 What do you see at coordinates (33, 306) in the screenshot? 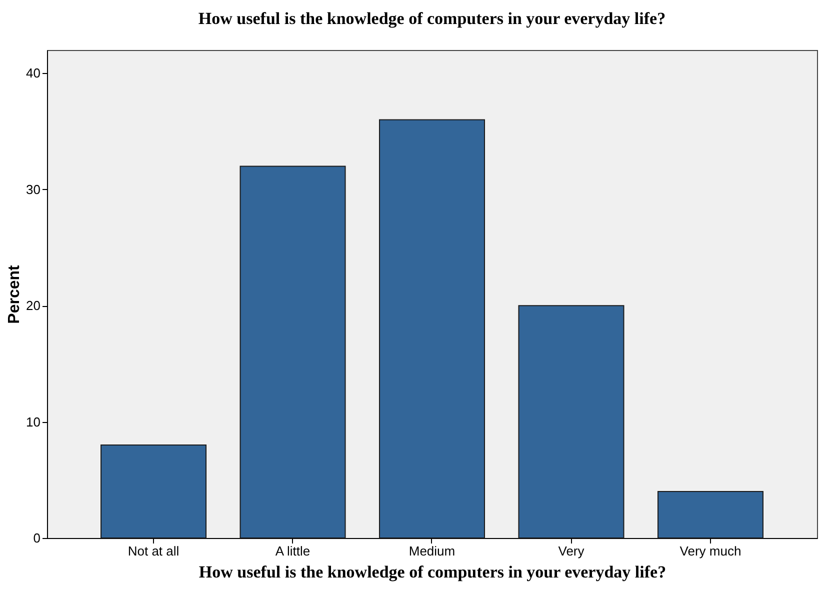
I see `y-tick-label: 20` at bounding box center [33, 306].